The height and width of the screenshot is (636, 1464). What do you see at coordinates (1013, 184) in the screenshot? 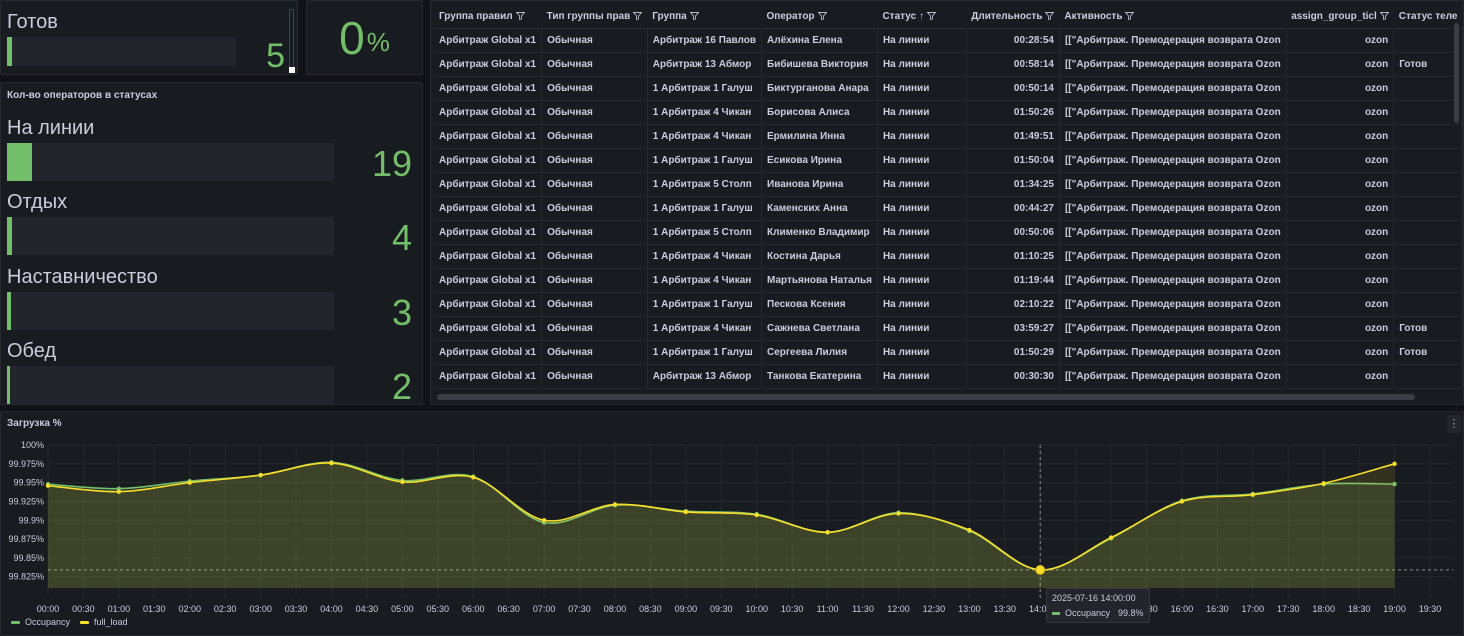
I see `table-cell: 01:34:25` at bounding box center [1013, 184].